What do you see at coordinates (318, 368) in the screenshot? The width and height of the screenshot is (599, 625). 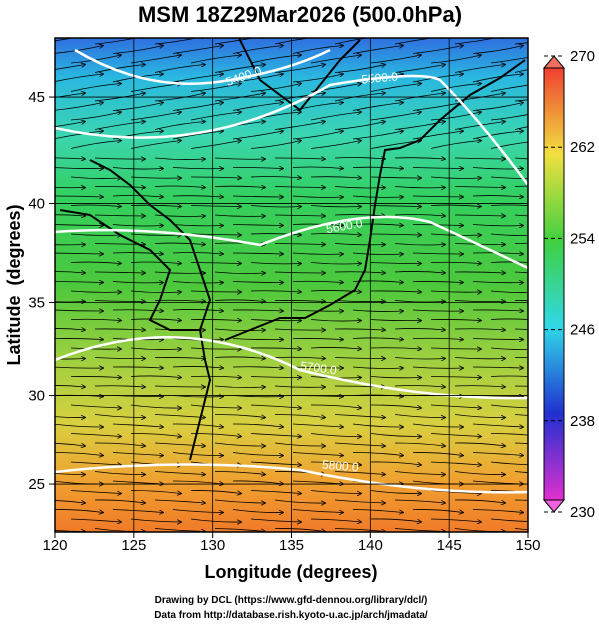 I see `contour-label: 5700.0` at bounding box center [318, 368].